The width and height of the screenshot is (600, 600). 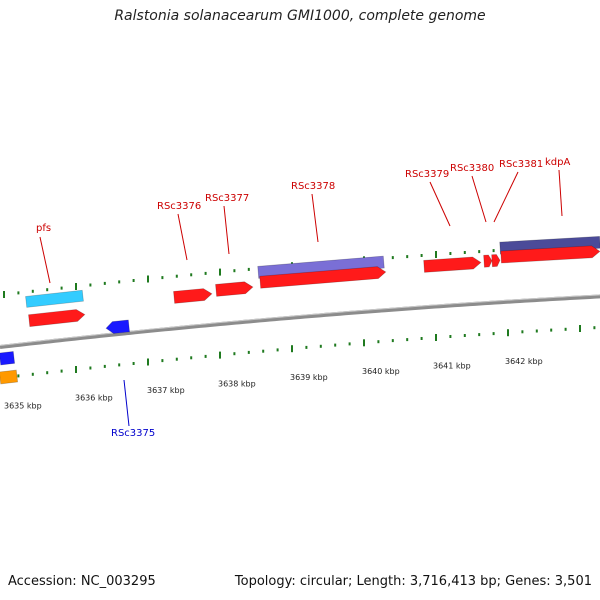 I want to click on gene-label-RSc3376: RSc3376, so click(x=179, y=206).